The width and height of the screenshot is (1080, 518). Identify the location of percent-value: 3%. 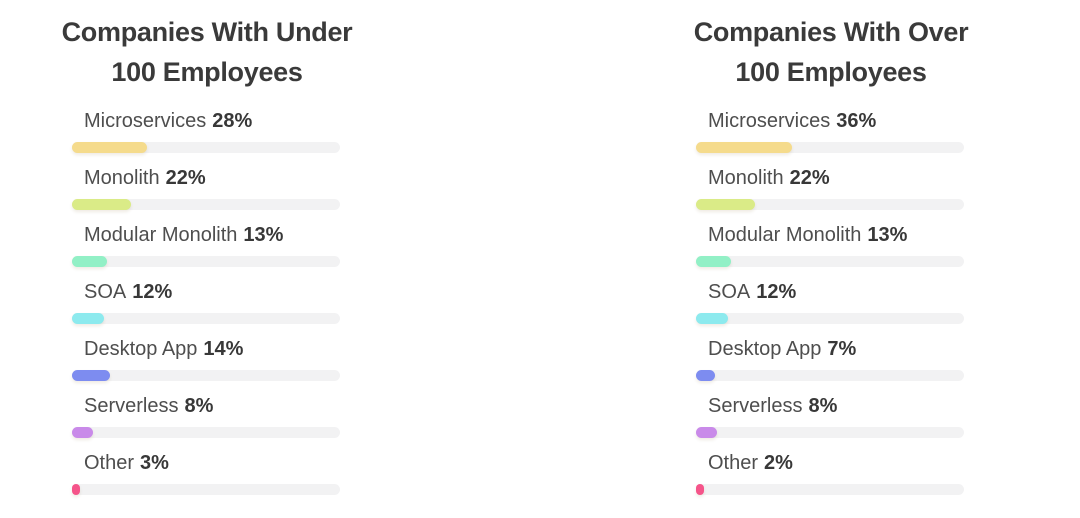
(154, 463).